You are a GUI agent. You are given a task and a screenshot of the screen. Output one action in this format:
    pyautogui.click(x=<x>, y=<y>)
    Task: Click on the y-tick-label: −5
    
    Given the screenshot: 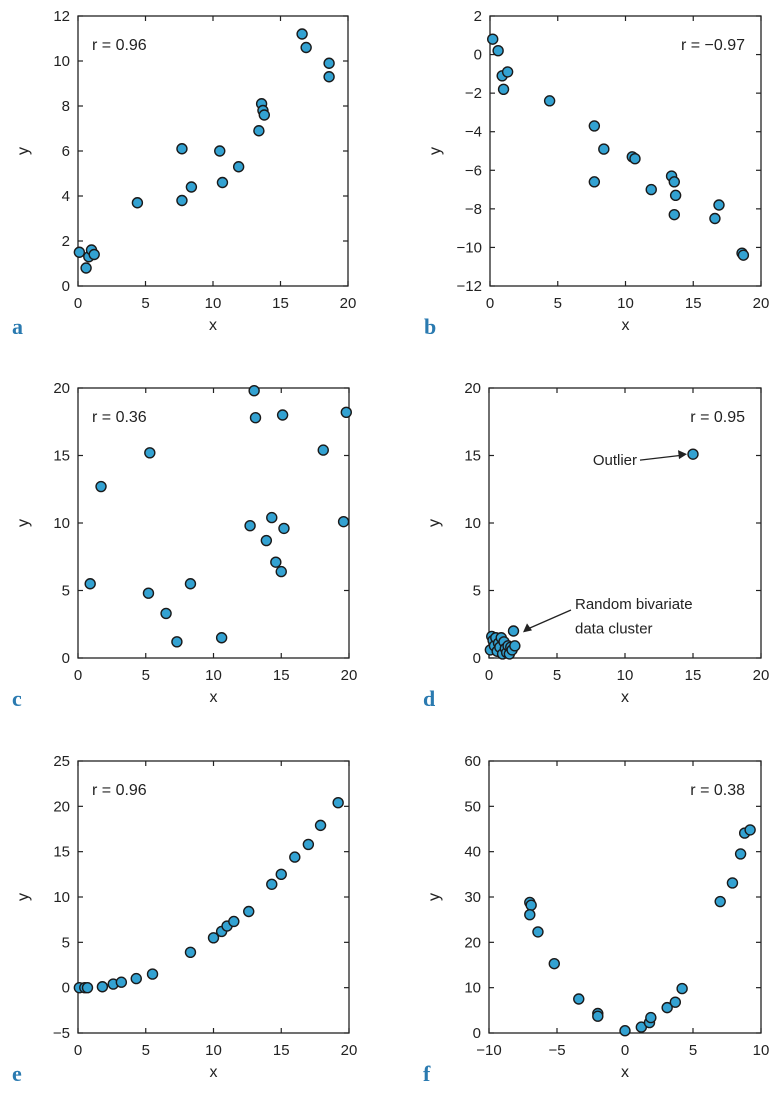 What is the action you would take?
    pyautogui.click(x=61, y=1033)
    